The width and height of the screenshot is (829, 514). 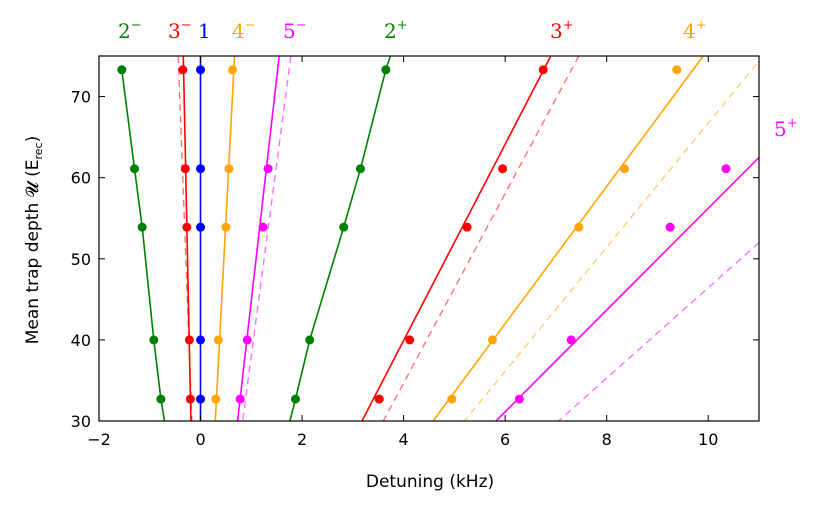 What do you see at coordinates (404, 439) in the screenshot?
I see `x-tick-label: 4` at bounding box center [404, 439].